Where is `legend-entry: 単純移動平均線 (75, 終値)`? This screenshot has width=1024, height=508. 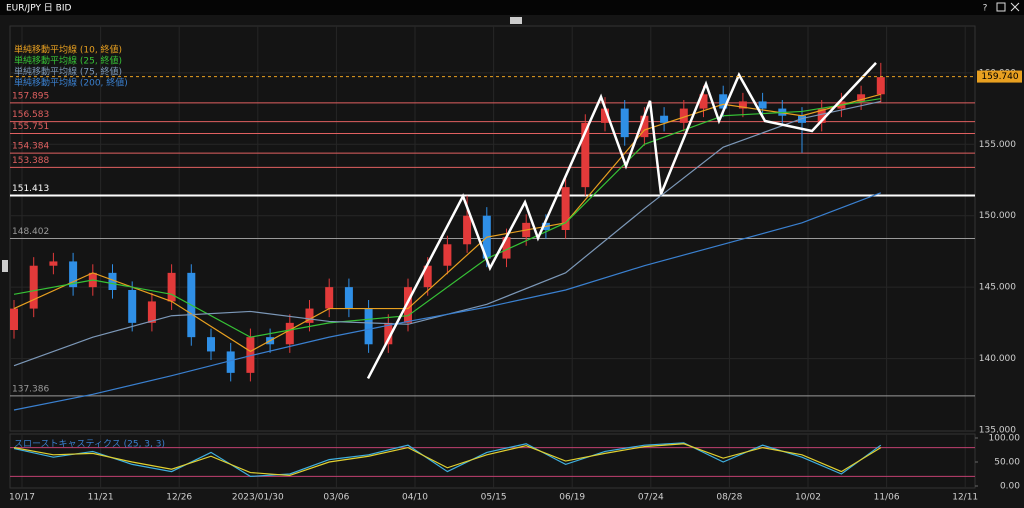
legend-entry: 単純移動平均線 (75, 終値) is located at coordinates (68, 72).